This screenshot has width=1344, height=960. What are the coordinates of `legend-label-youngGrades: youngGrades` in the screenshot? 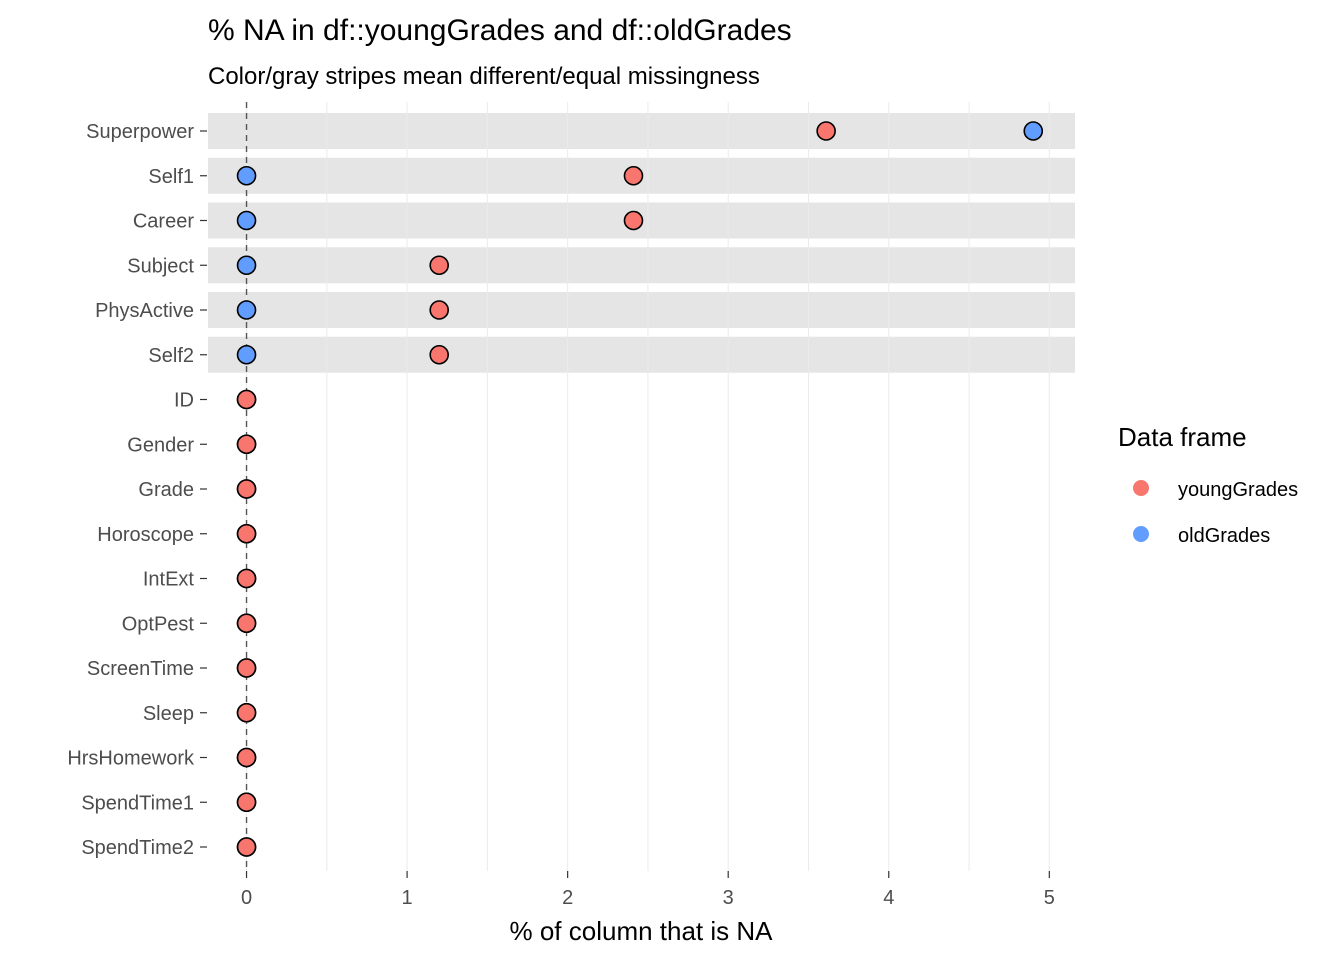 It's located at (1238, 490).